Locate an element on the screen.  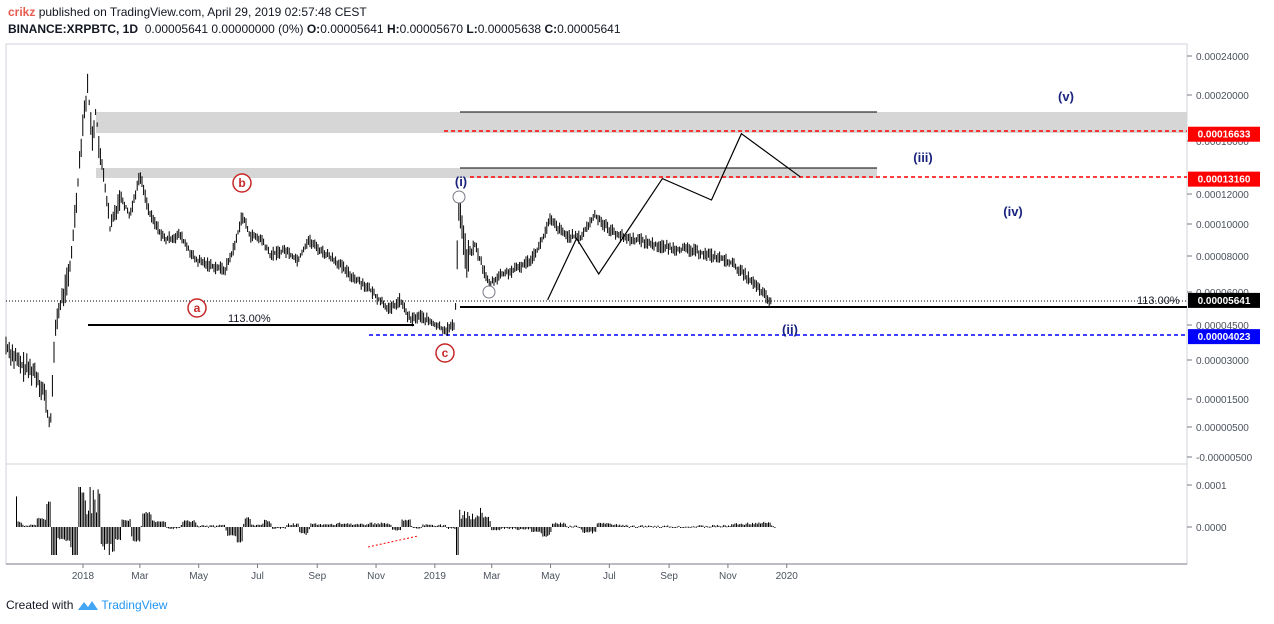
svg-text: b is located at coordinates (241, 183).